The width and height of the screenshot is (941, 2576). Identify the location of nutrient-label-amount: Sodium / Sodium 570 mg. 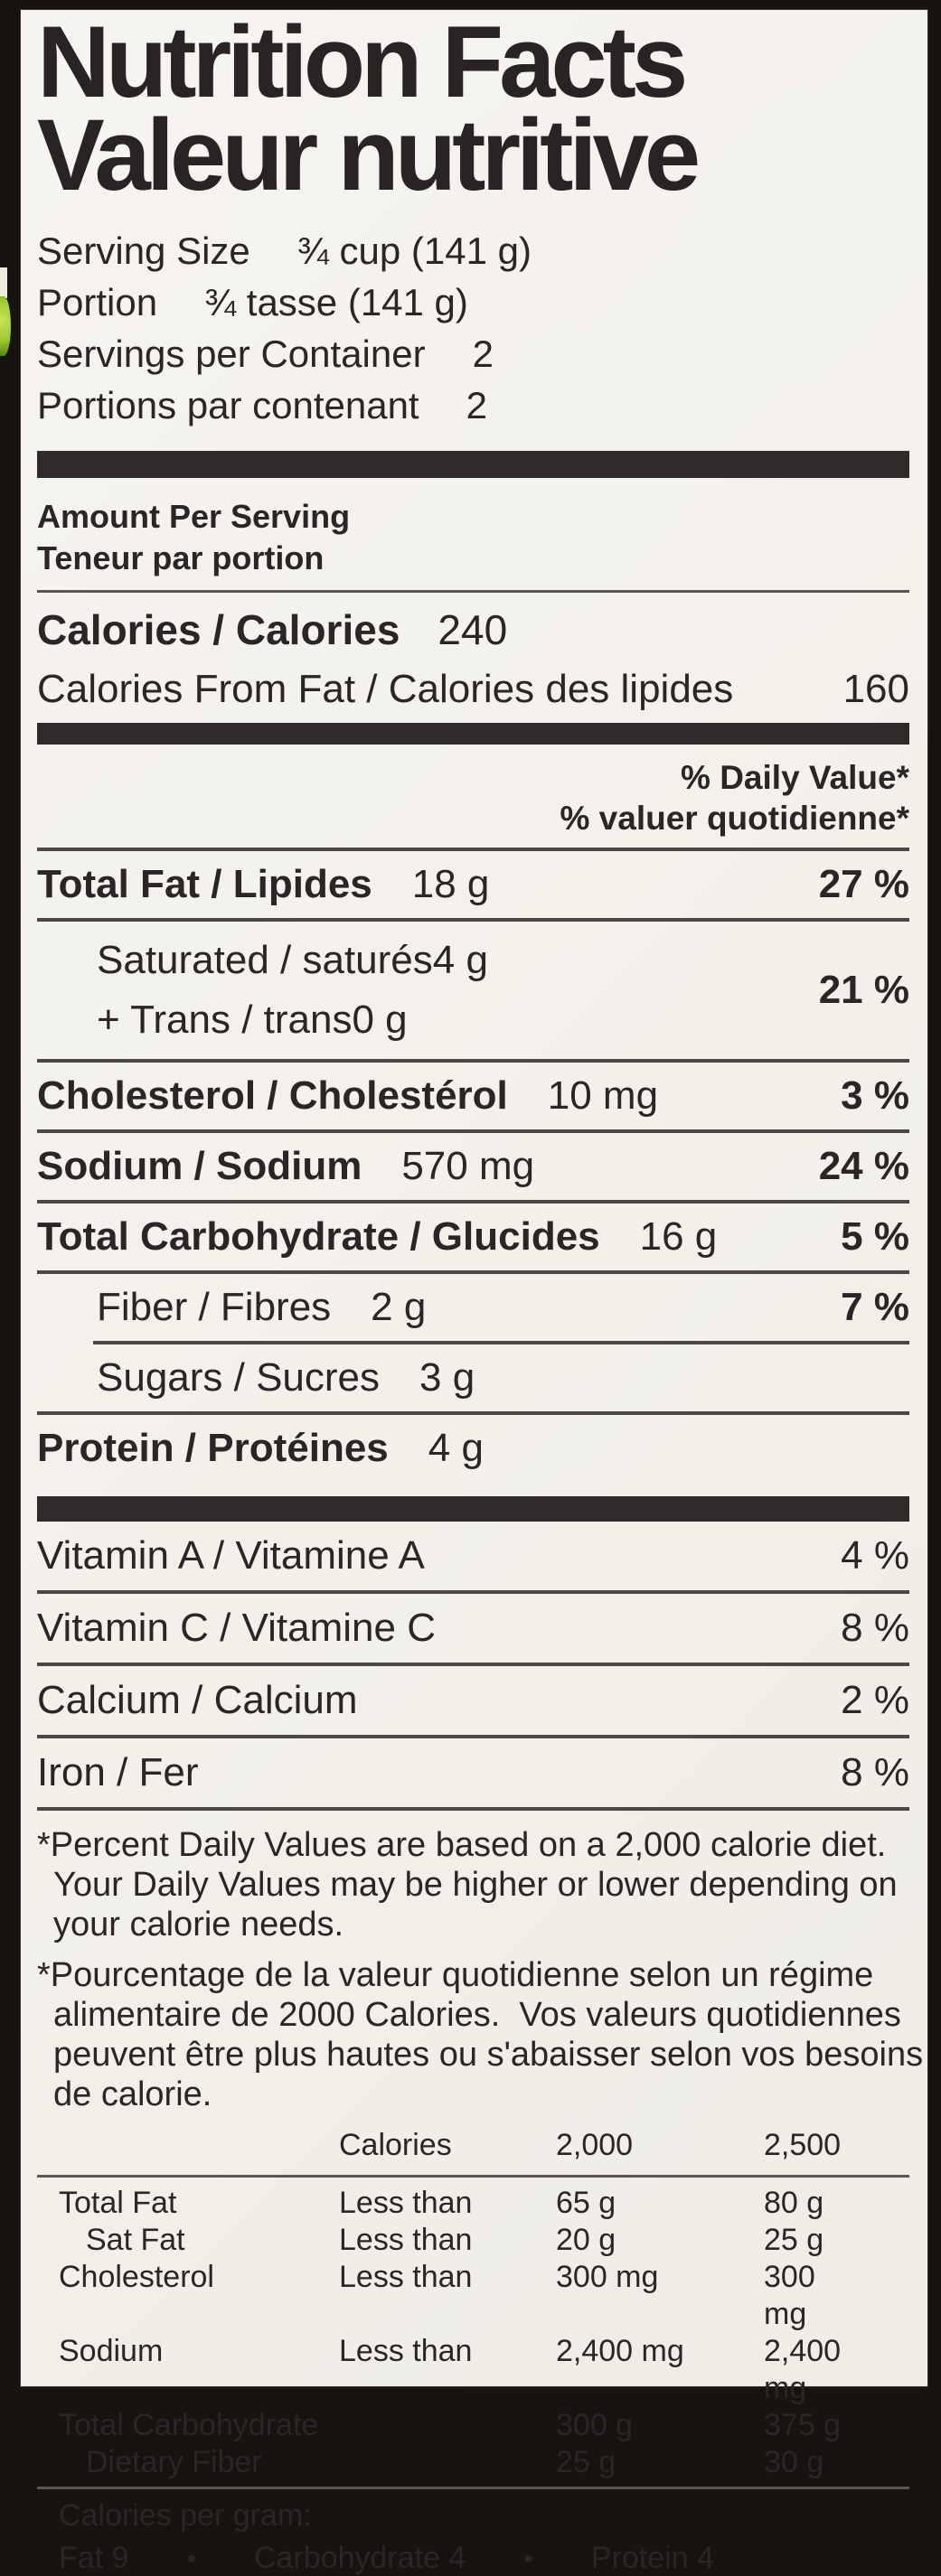
(285, 1166).